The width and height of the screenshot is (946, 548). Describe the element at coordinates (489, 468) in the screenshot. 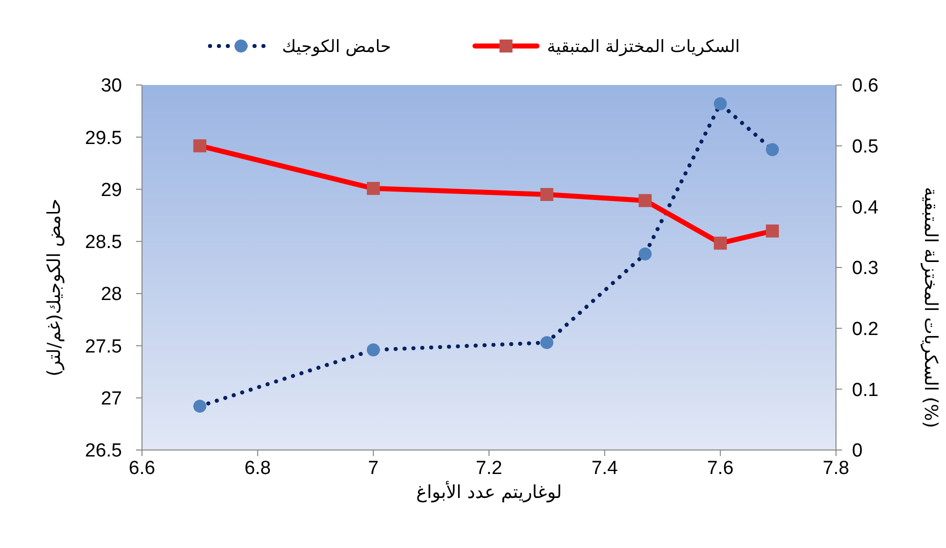

I see `x-tick-label: 7.2` at that location.